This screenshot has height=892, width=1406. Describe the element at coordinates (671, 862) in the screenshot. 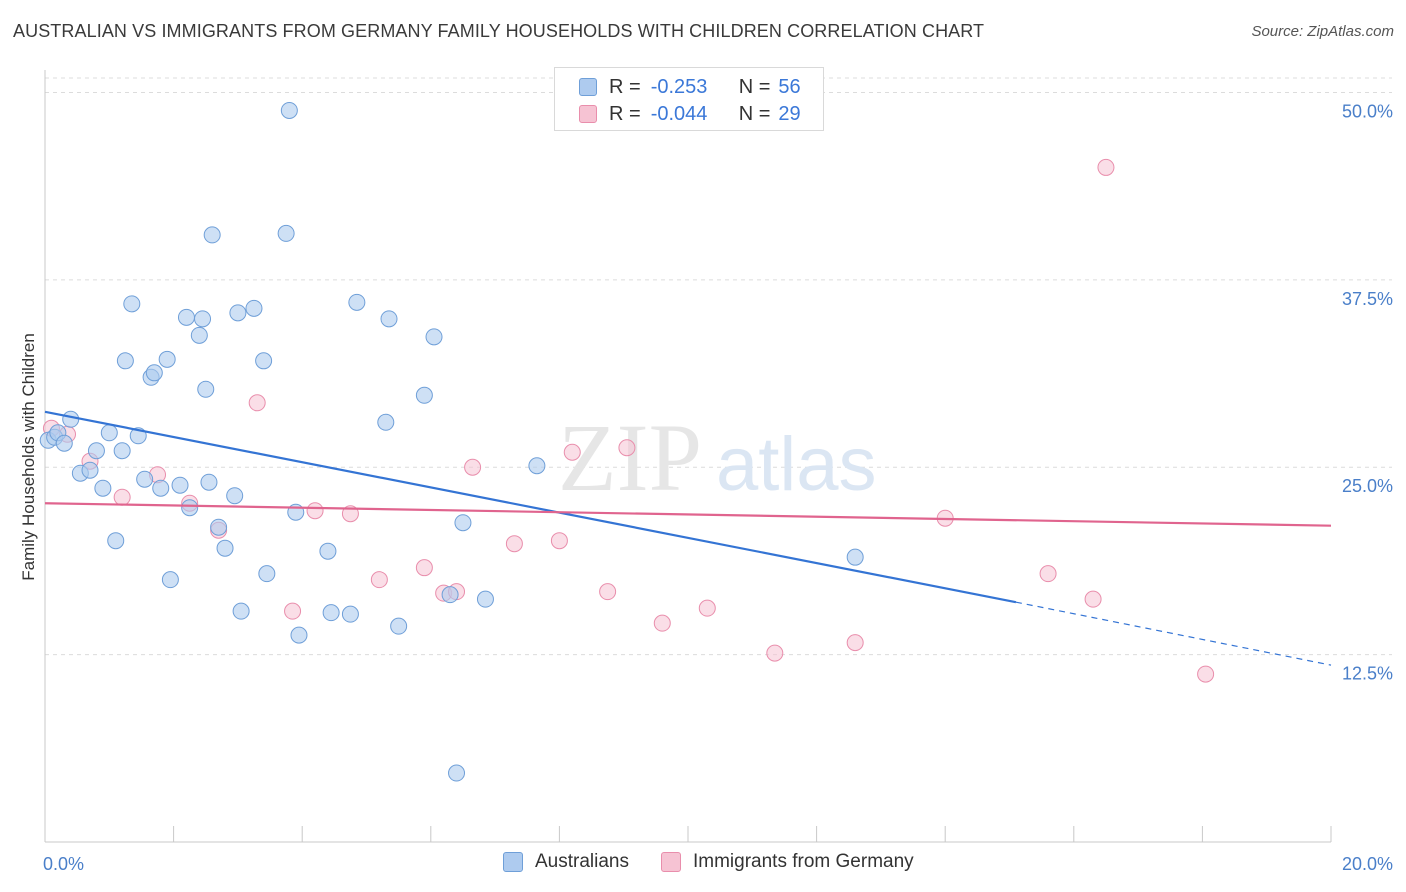

I see `bottom-legend-swatch-pink` at that location.